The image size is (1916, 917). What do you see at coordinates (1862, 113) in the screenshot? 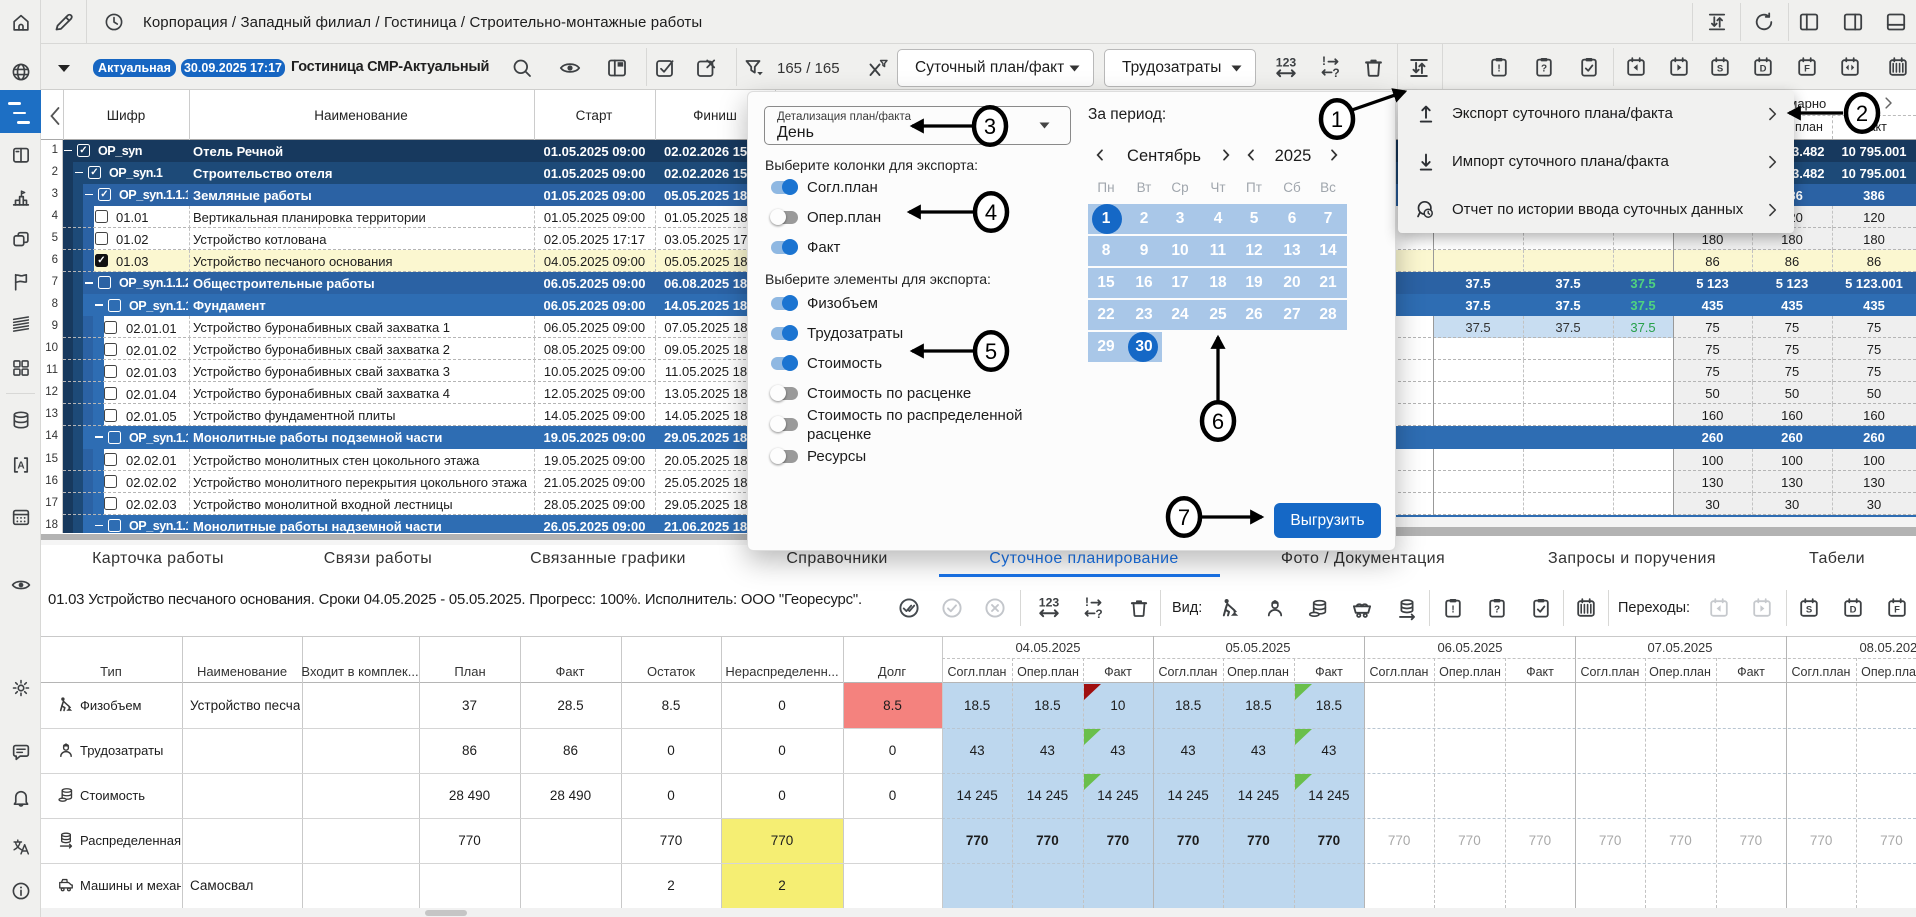
I see `svg-text: 2` at bounding box center [1862, 113].